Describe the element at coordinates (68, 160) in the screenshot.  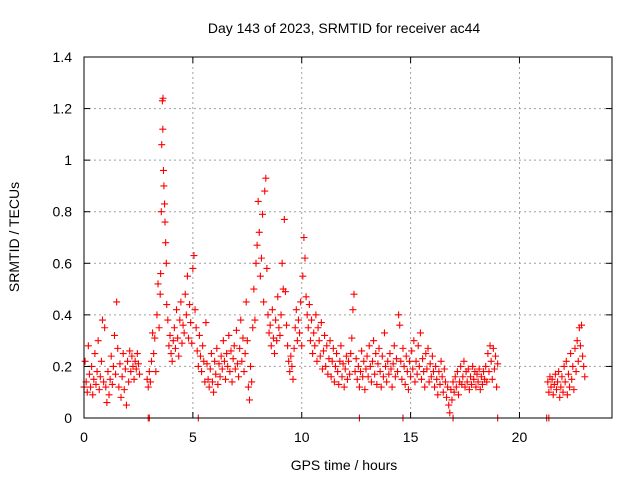
I see `y-tick-label: 1` at that location.